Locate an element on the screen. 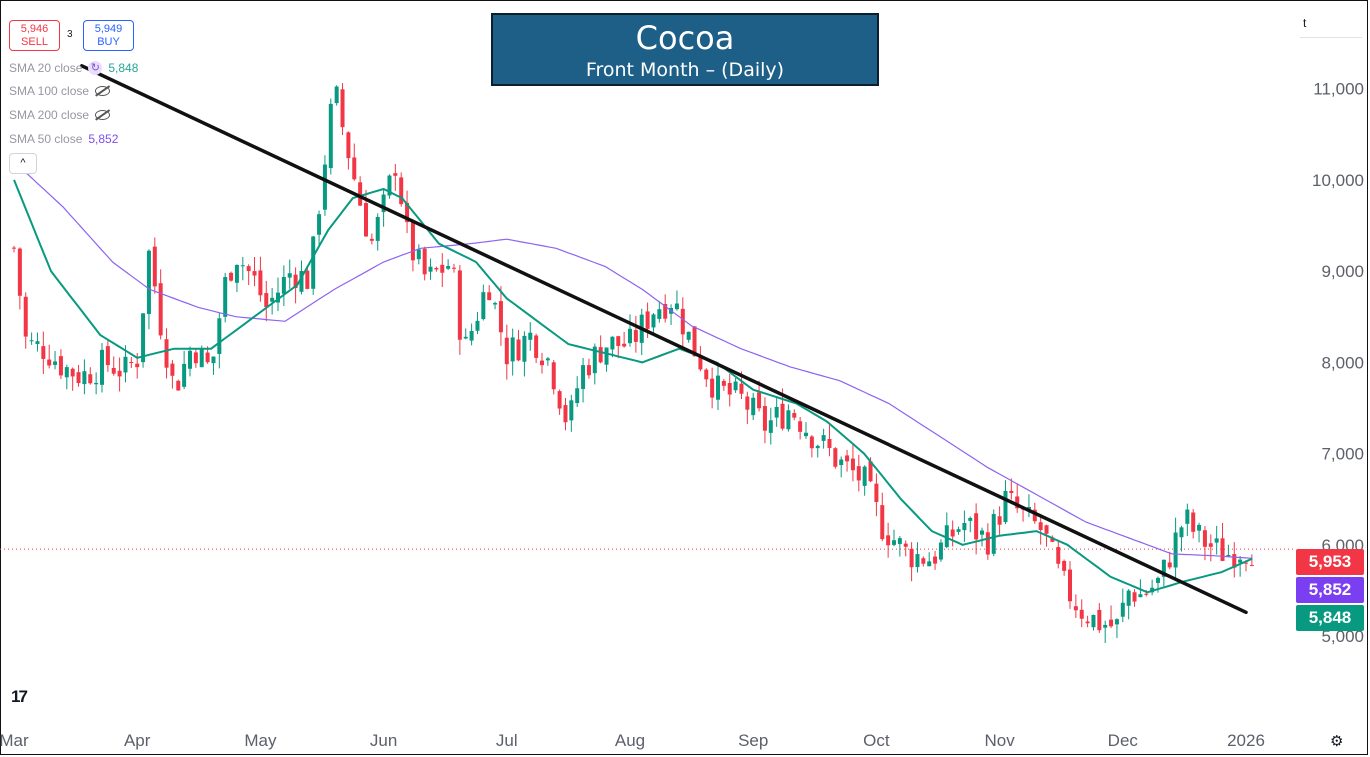  gear-icon: ⚙ is located at coordinates (1337, 741).